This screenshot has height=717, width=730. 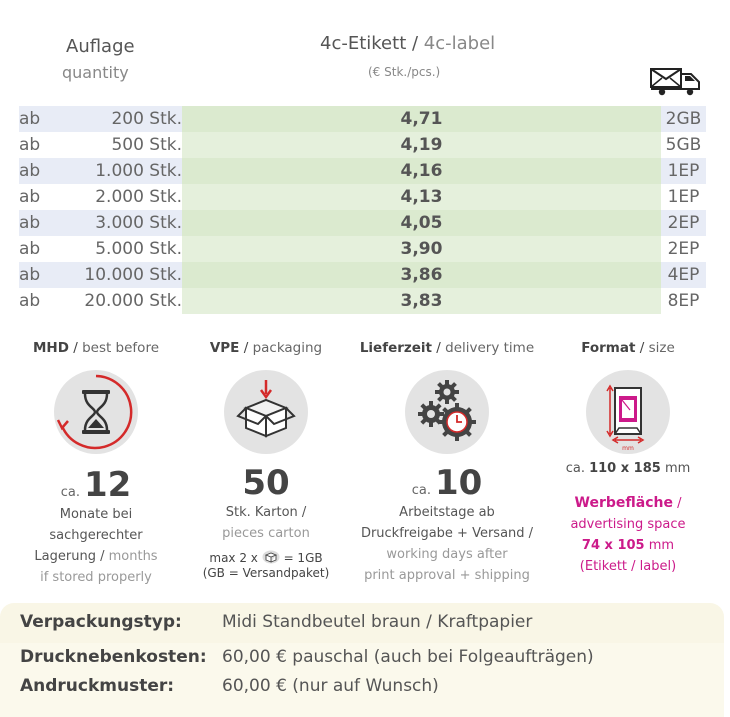 What do you see at coordinates (100, 46) in the screenshot?
I see `quantity-header-de: Auflage` at bounding box center [100, 46].